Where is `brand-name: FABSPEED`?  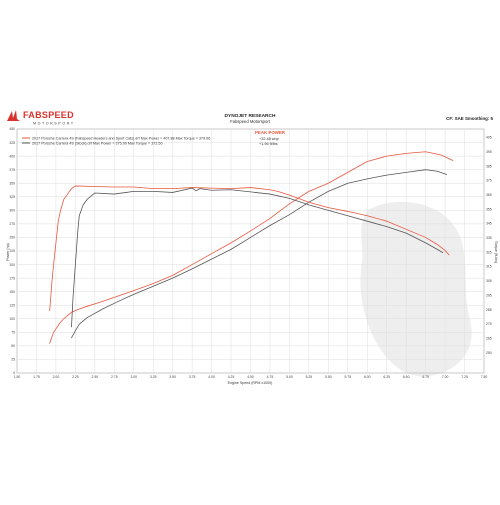
brand-name: FABSPEED is located at coordinates (48, 115).